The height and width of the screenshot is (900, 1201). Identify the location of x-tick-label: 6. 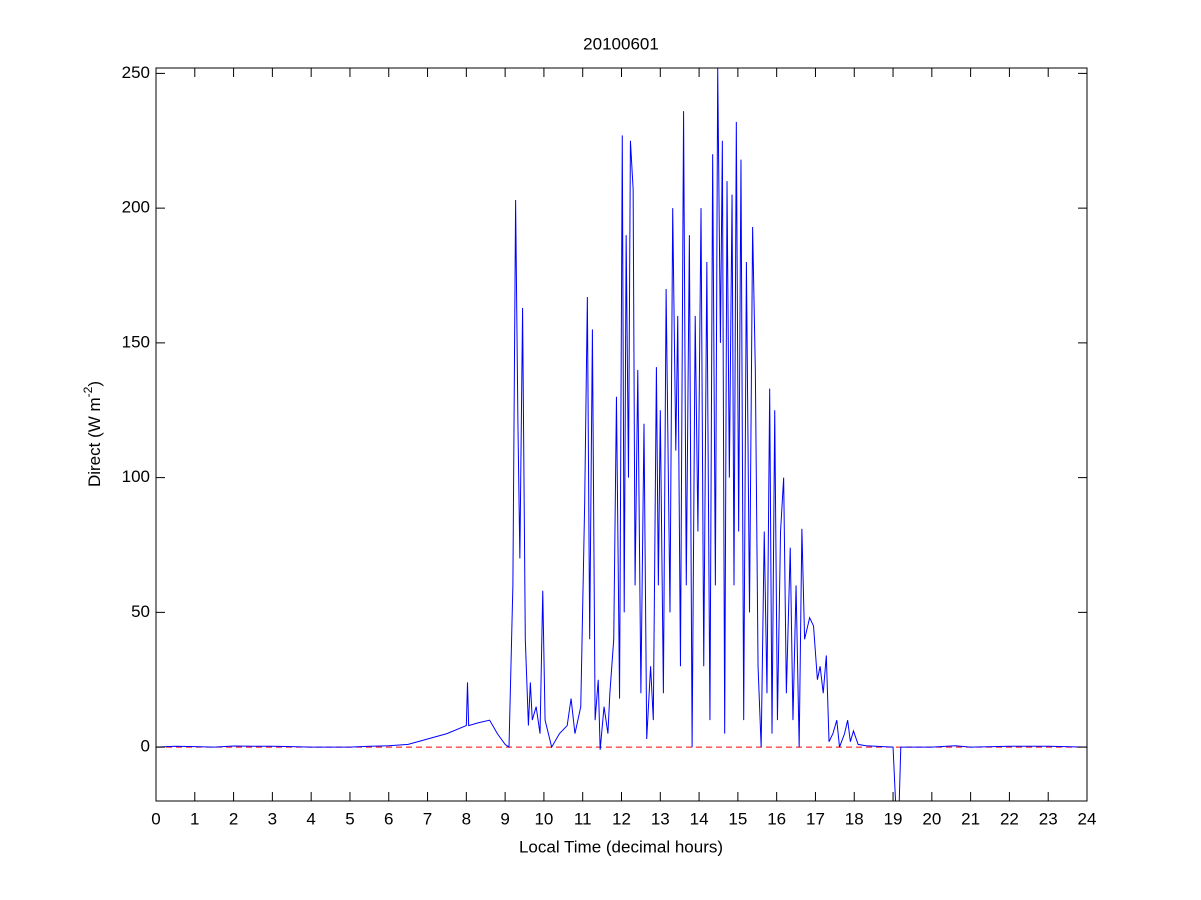
(388, 818).